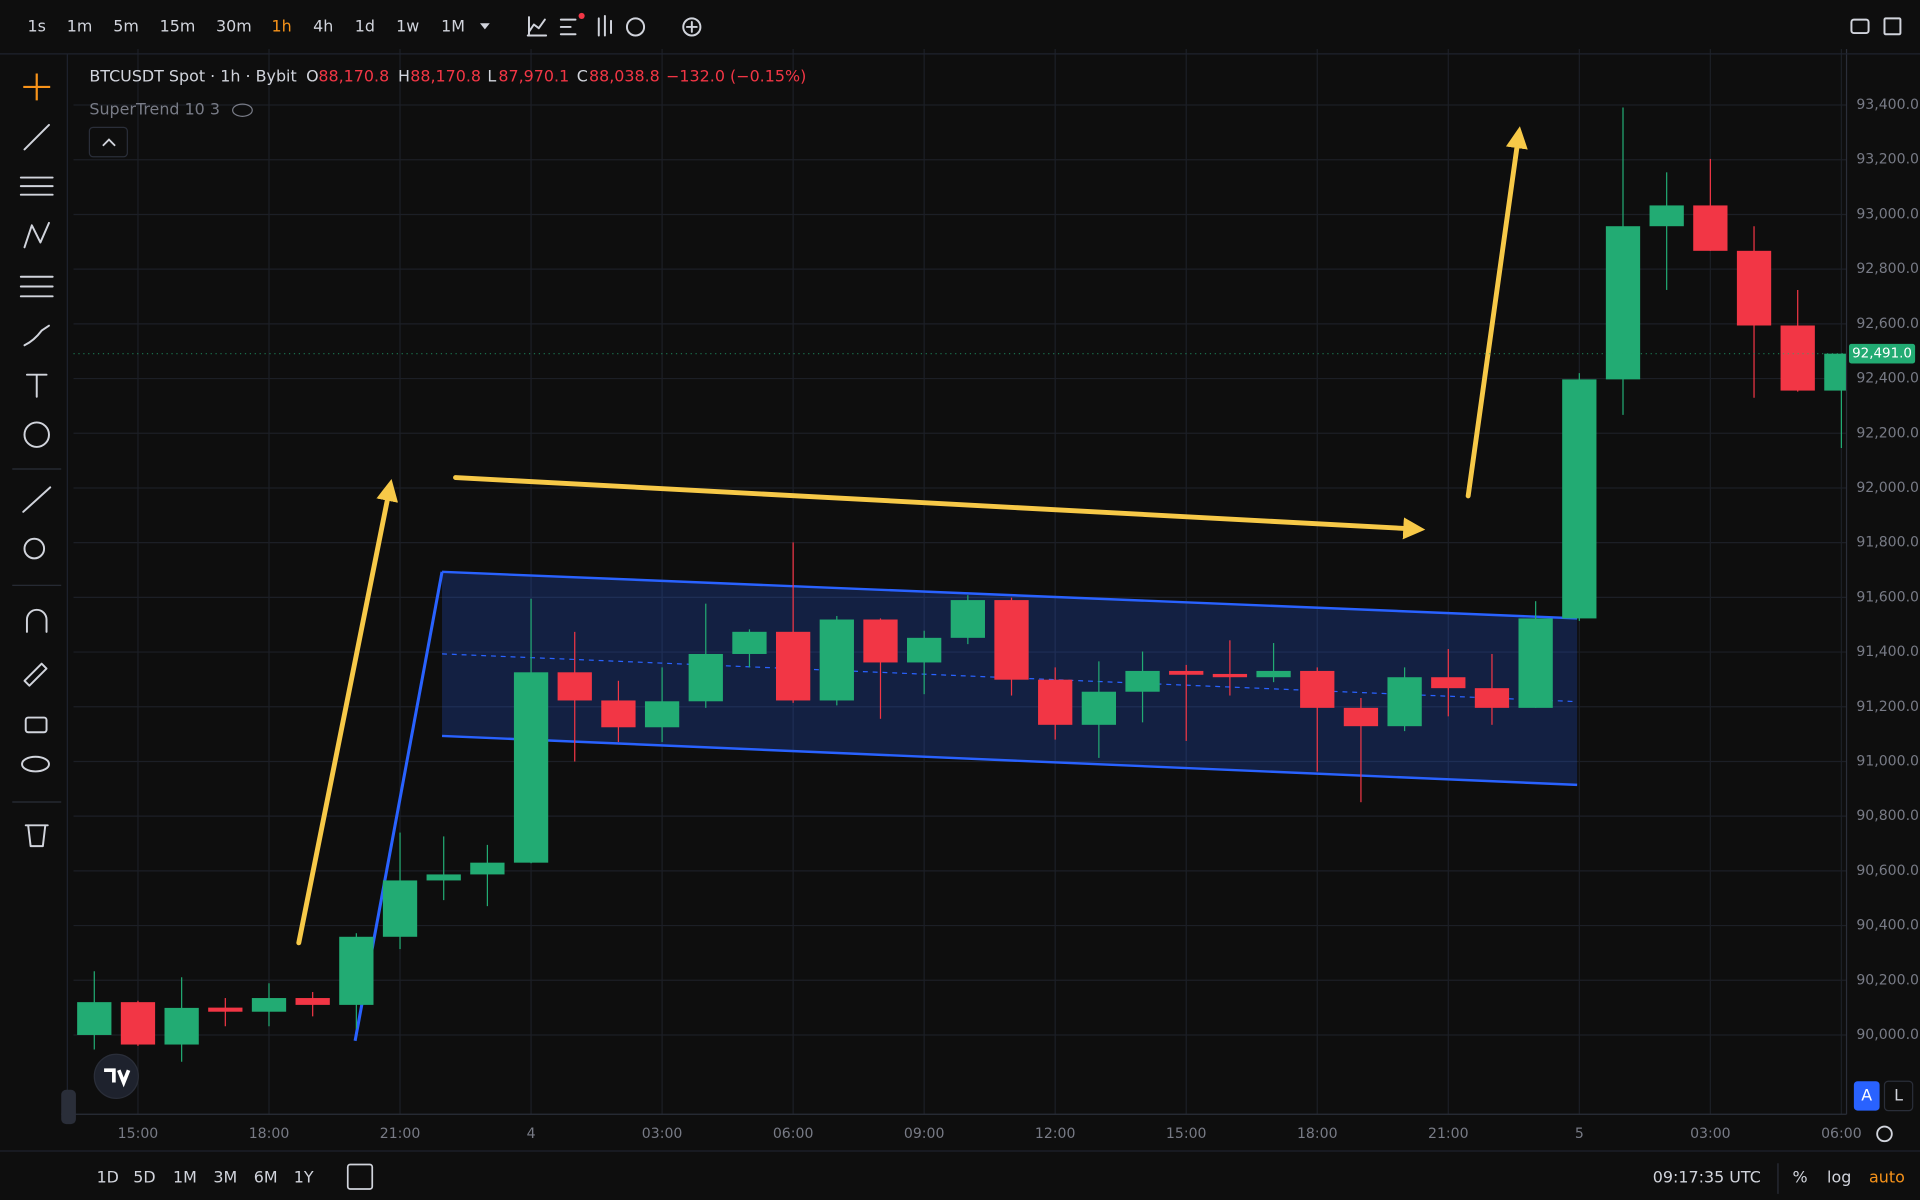  I want to click on last-price-label: 92,491.0, so click(1882, 354).